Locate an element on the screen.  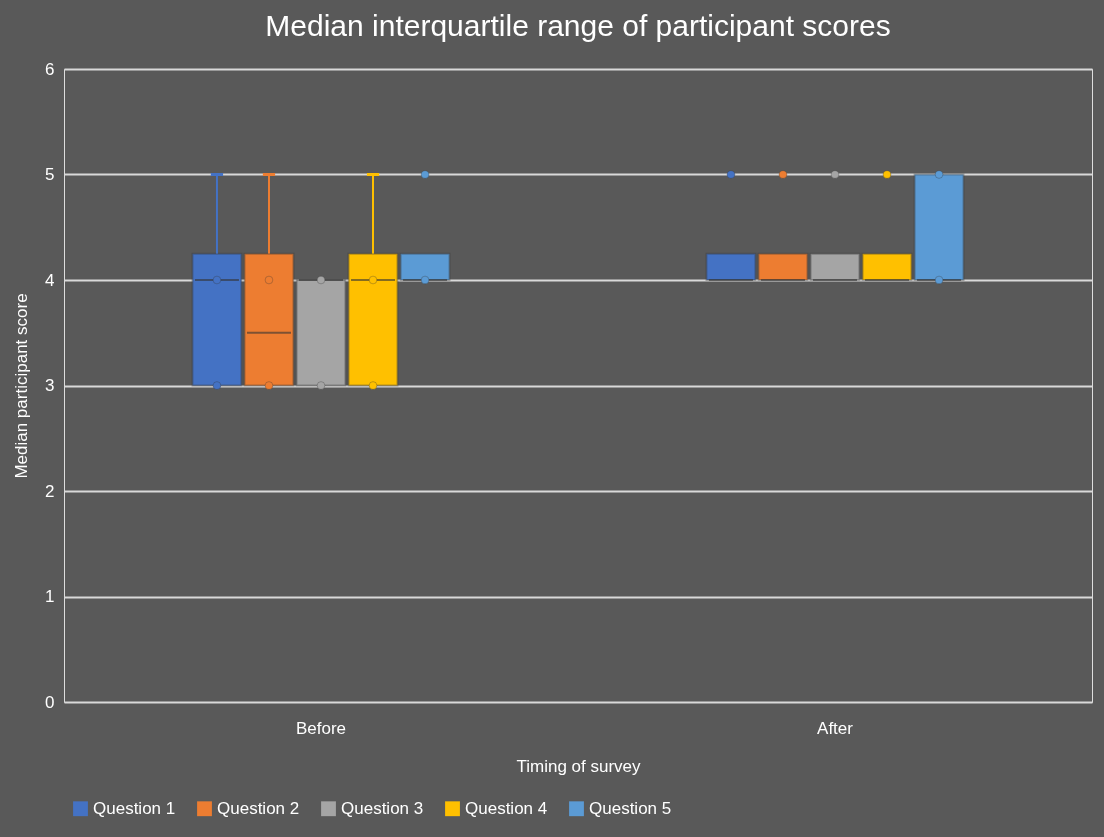
y-tick-label: 4 is located at coordinates (50, 280).